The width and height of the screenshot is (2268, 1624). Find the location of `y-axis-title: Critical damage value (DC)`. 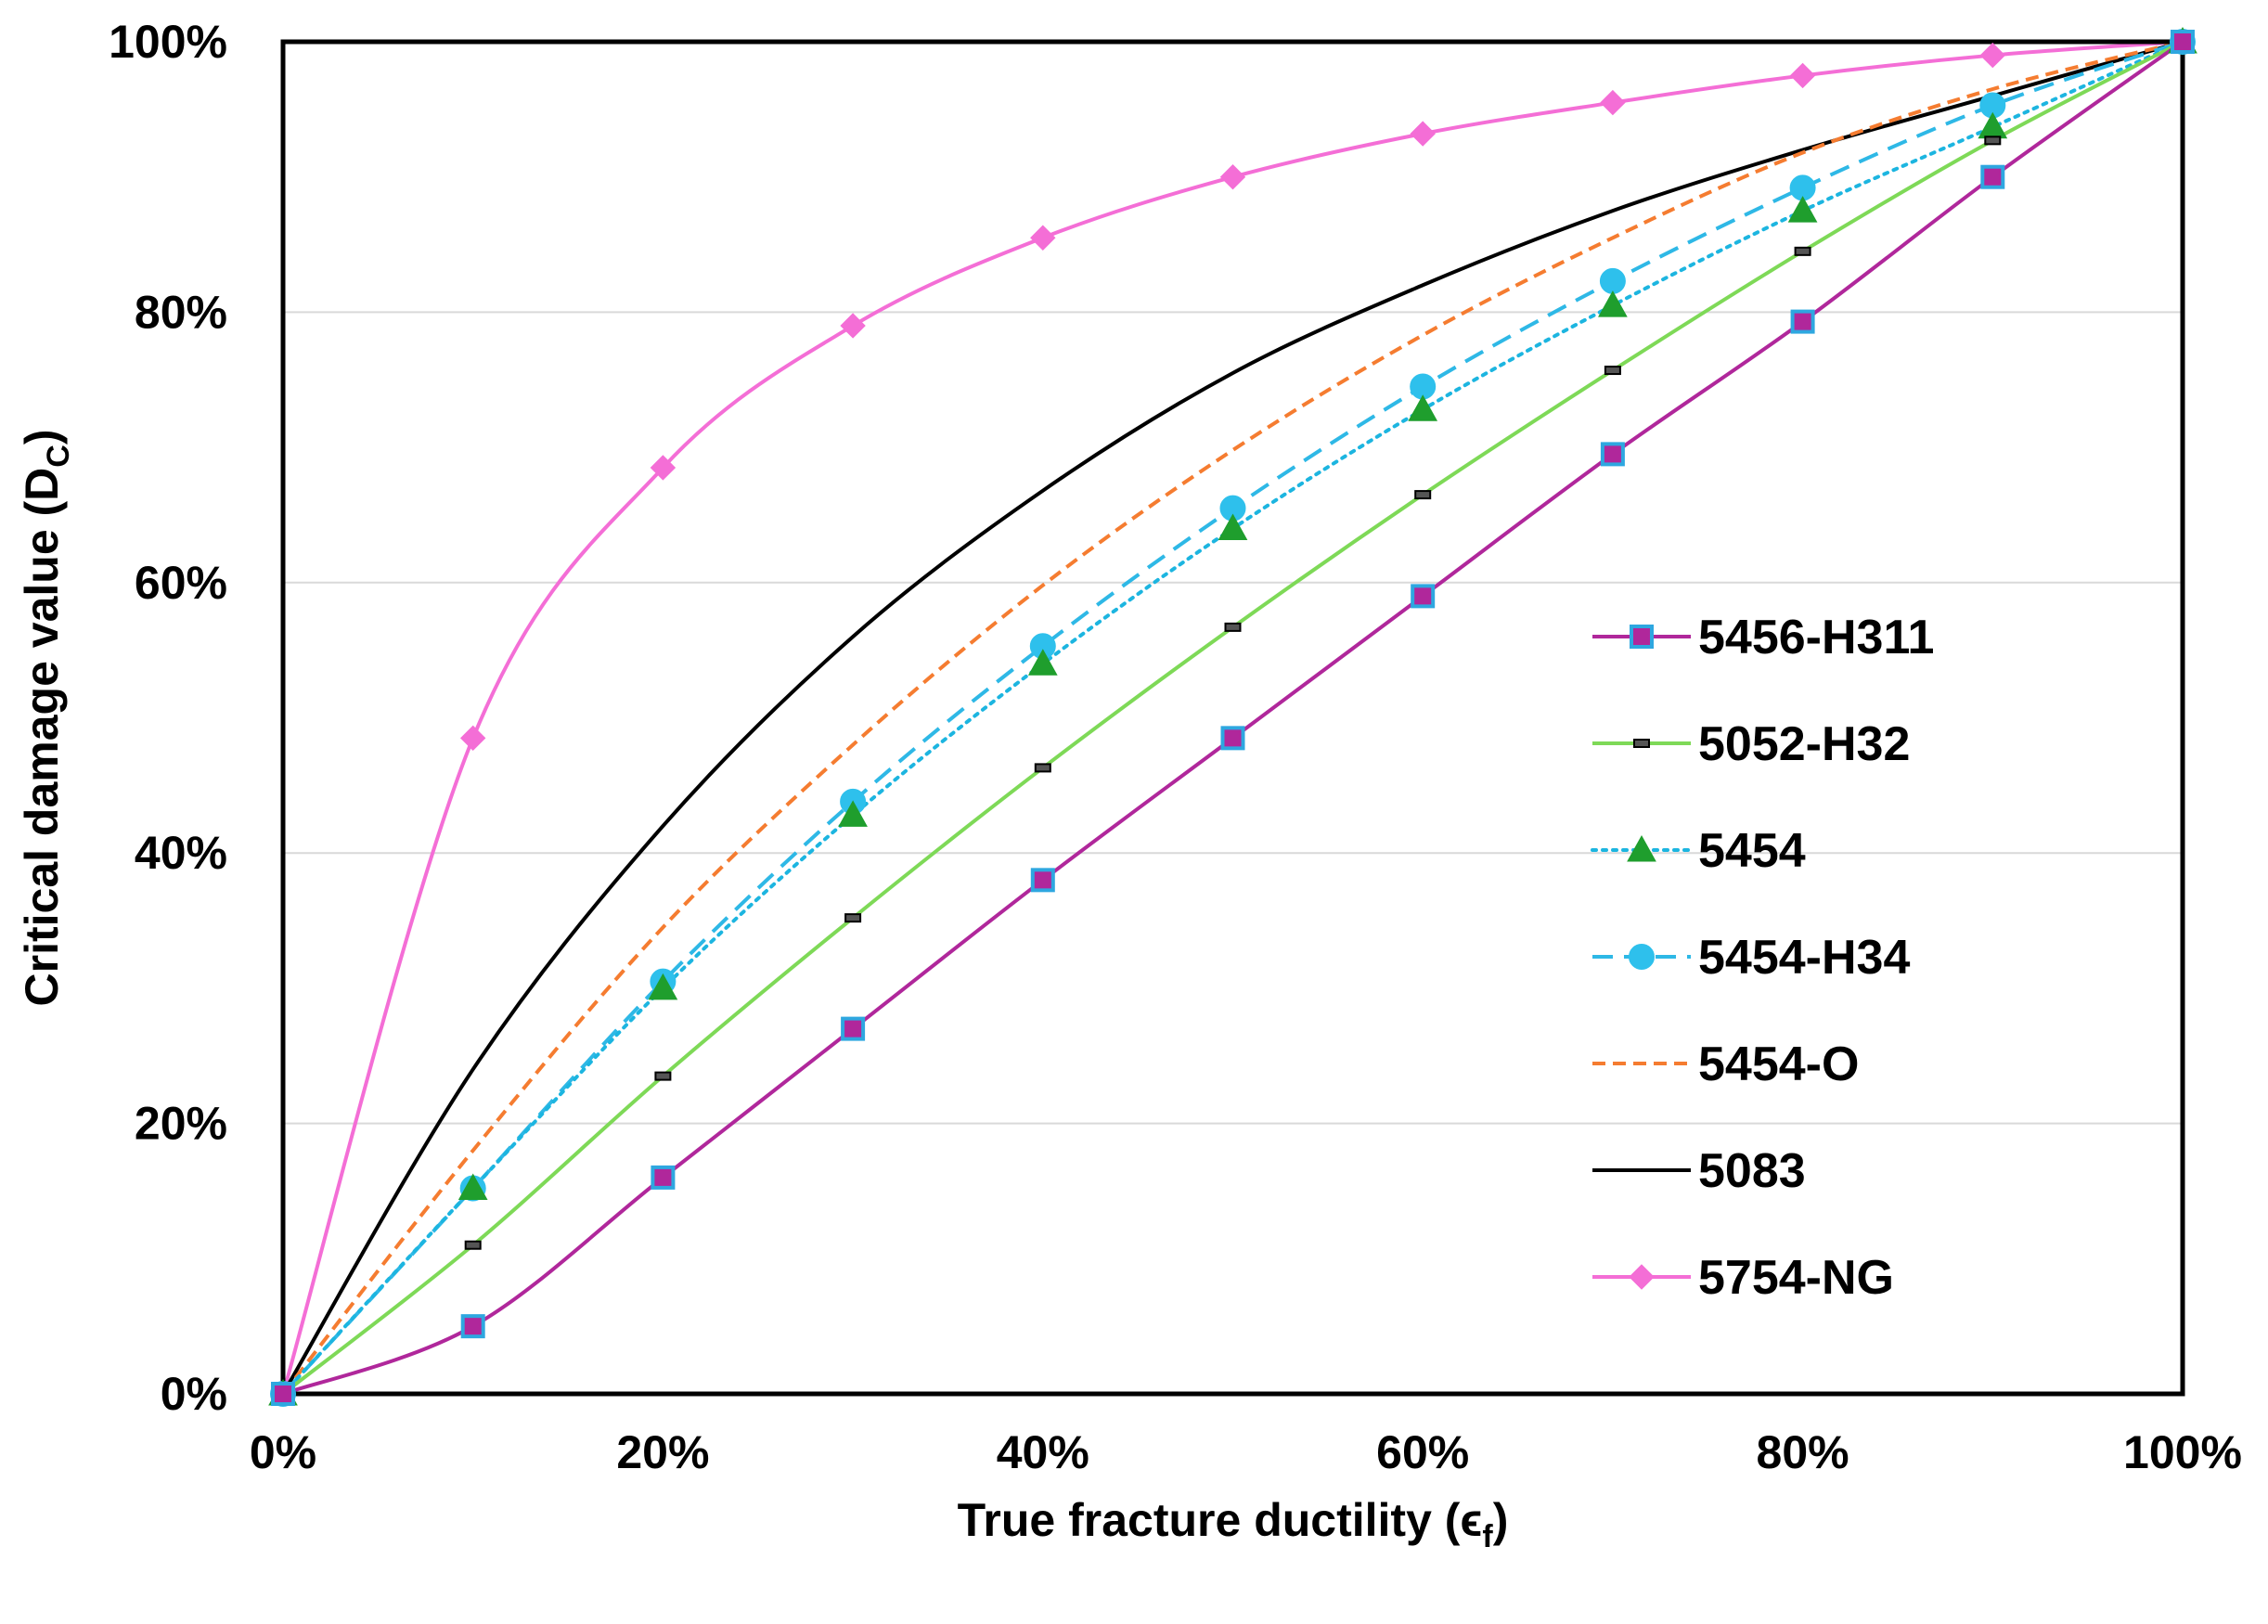

y-axis-title: Critical damage value (DC) is located at coordinates (46, 719).